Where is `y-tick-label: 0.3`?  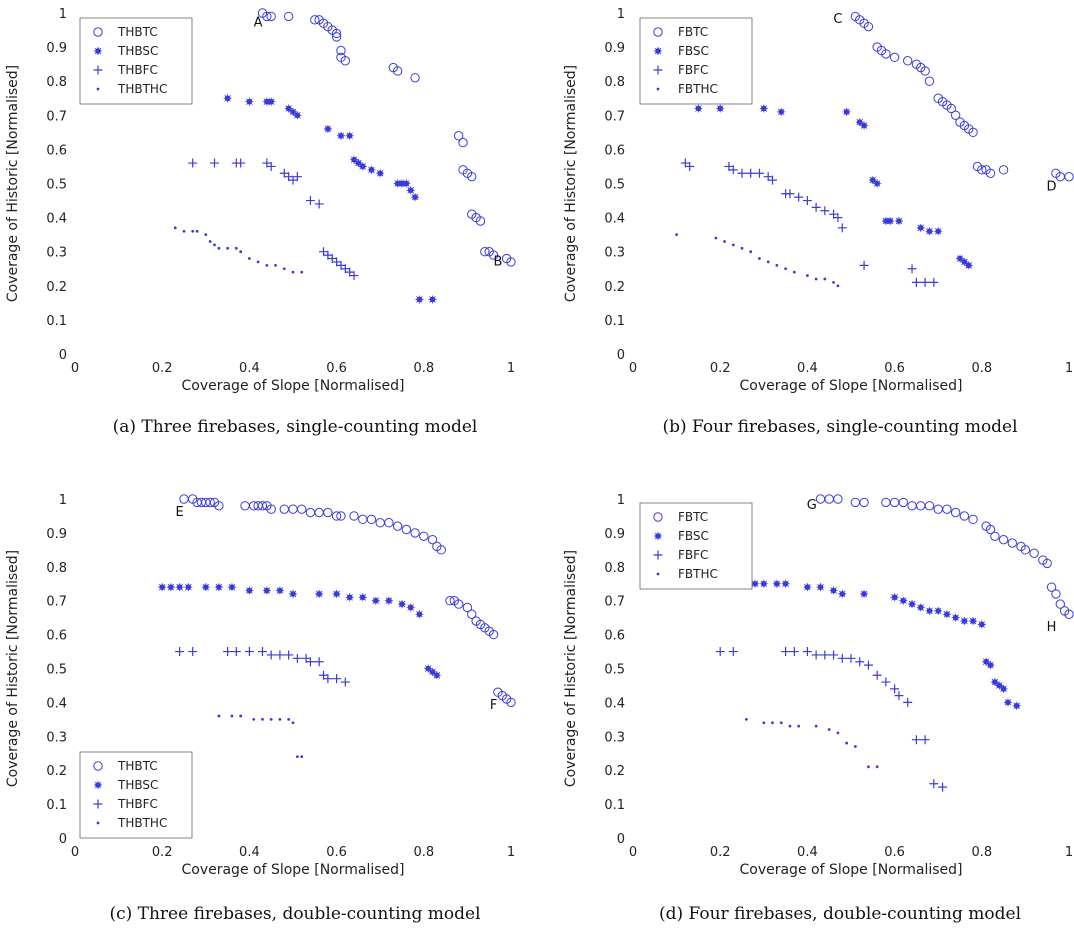
y-tick-label: 0.3 is located at coordinates (614, 737).